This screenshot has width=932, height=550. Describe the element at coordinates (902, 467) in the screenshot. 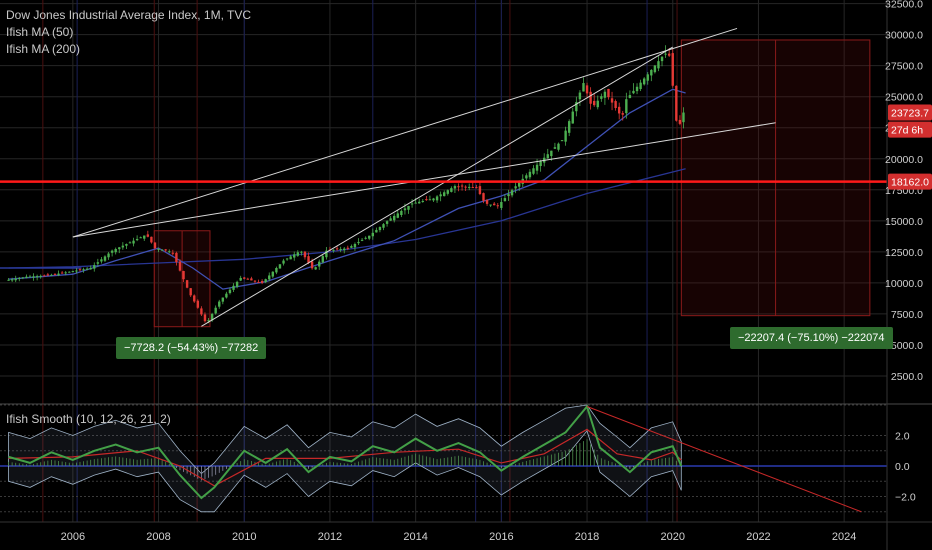

I see `ind-y-tick-label: 0.0` at that location.